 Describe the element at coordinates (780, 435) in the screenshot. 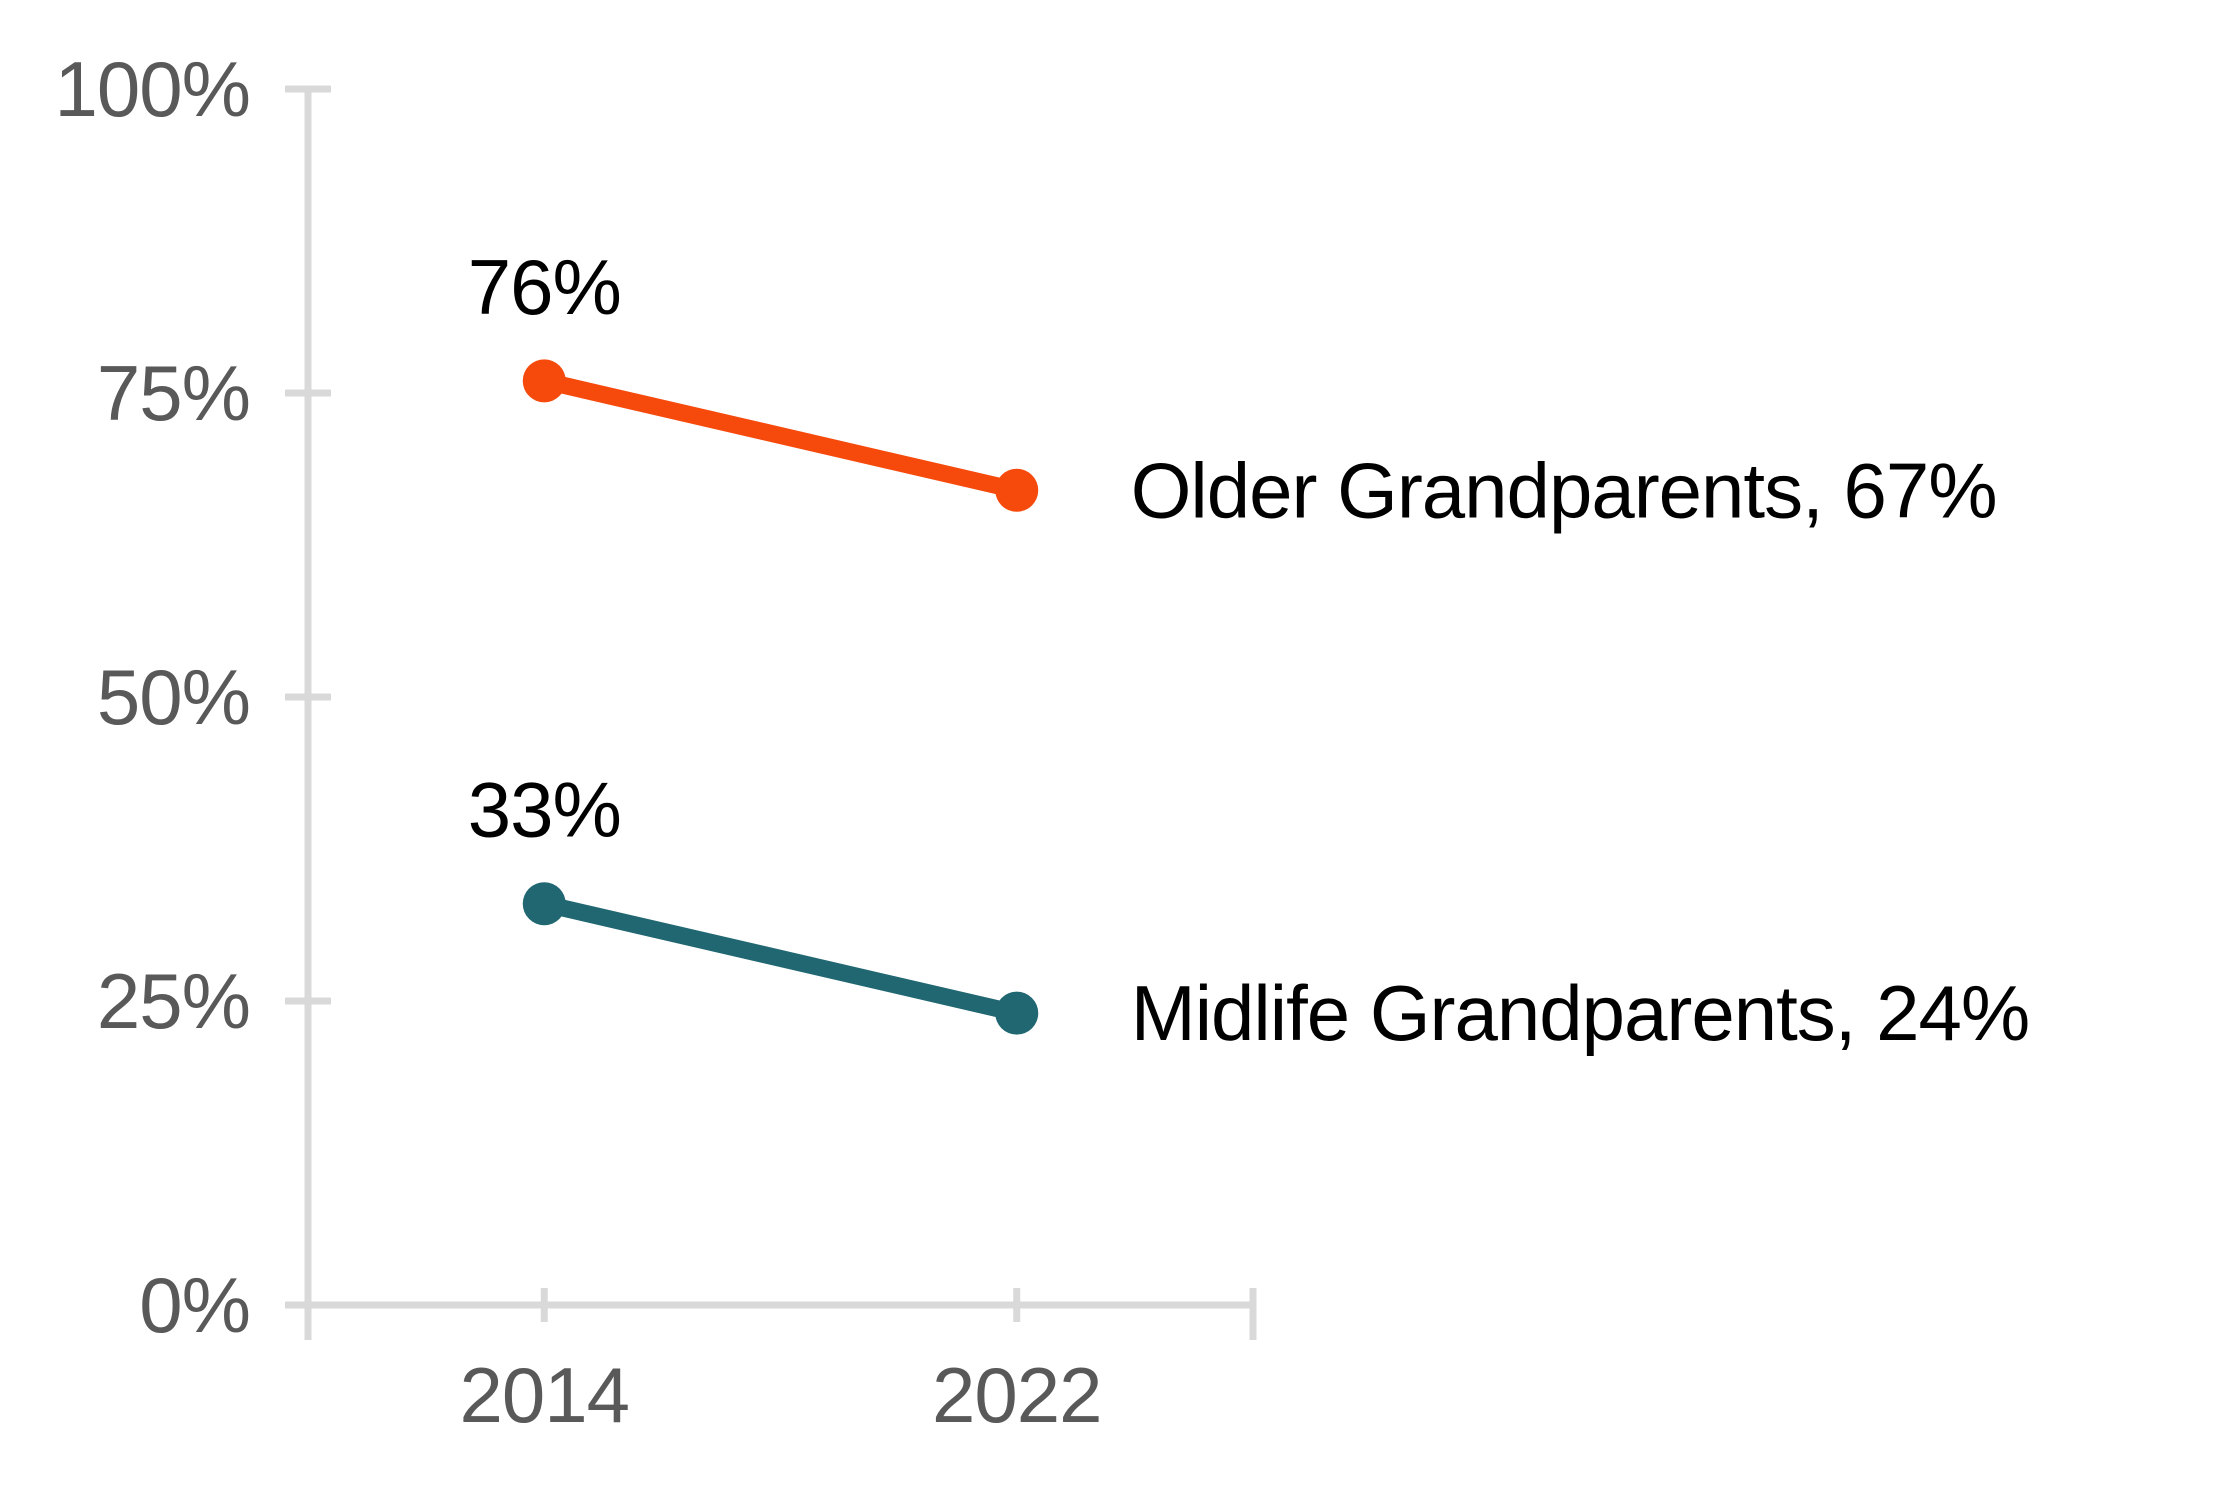

I see `series-line-older-grandparents` at that location.